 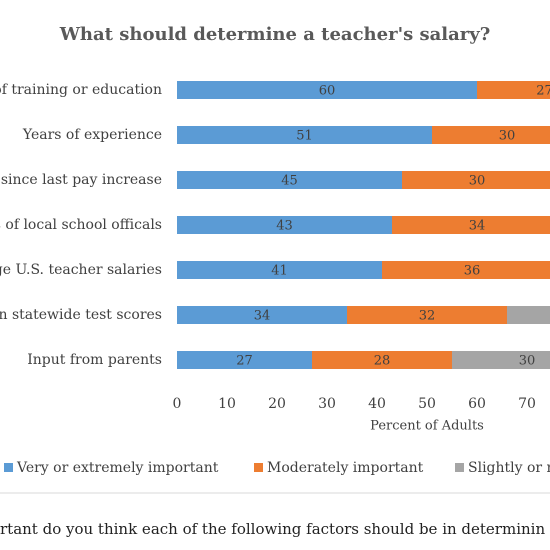 I want to click on y-tick-label: s of local school officals, so click(x=81, y=225).